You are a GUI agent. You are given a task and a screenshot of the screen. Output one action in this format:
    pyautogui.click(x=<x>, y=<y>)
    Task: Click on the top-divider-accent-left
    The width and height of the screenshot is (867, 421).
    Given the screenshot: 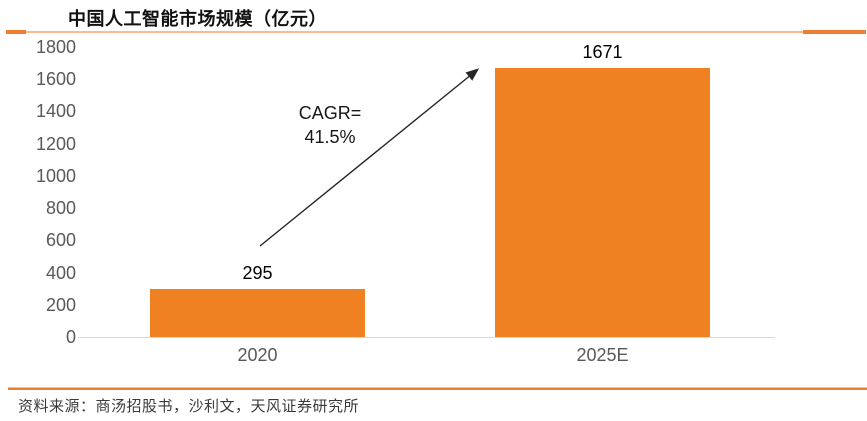 What is the action you would take?
    pyautogui.click(x=16, y=32)
    